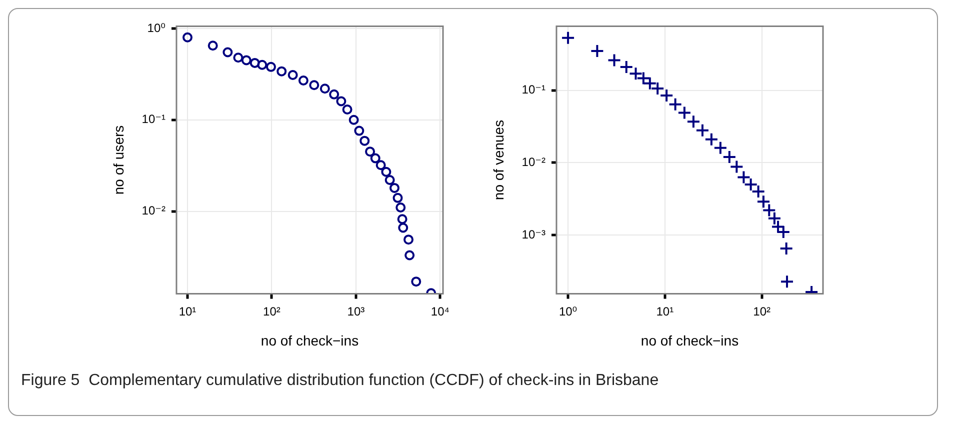  Describe the element at coordinates (568, 311) in the screenshot. I see `x-tick-label: 10⁰` at that location.